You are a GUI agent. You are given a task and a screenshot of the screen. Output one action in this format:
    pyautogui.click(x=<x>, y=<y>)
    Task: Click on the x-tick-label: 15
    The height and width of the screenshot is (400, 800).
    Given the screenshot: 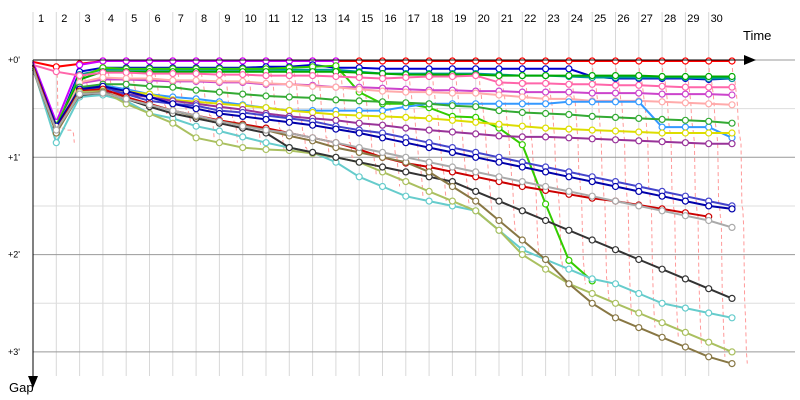 What is the action you would take?
    pyautogui.click(x=367, y=19)
    